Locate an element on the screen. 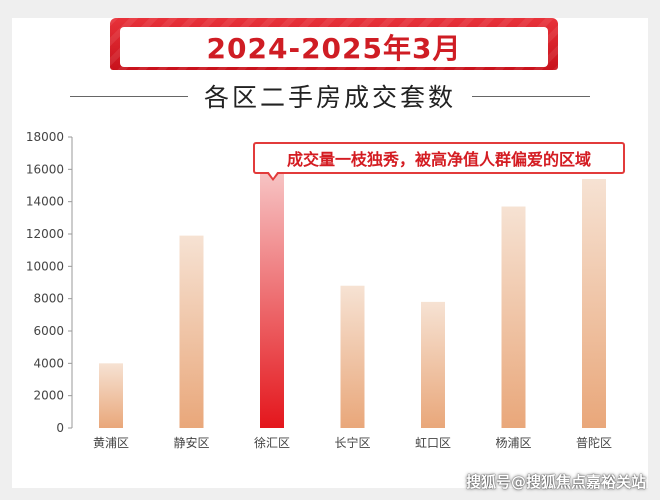 The height and width of the screenshot is (500, 660). y-tick-label: 2000 is located at coordinates (48, 396).